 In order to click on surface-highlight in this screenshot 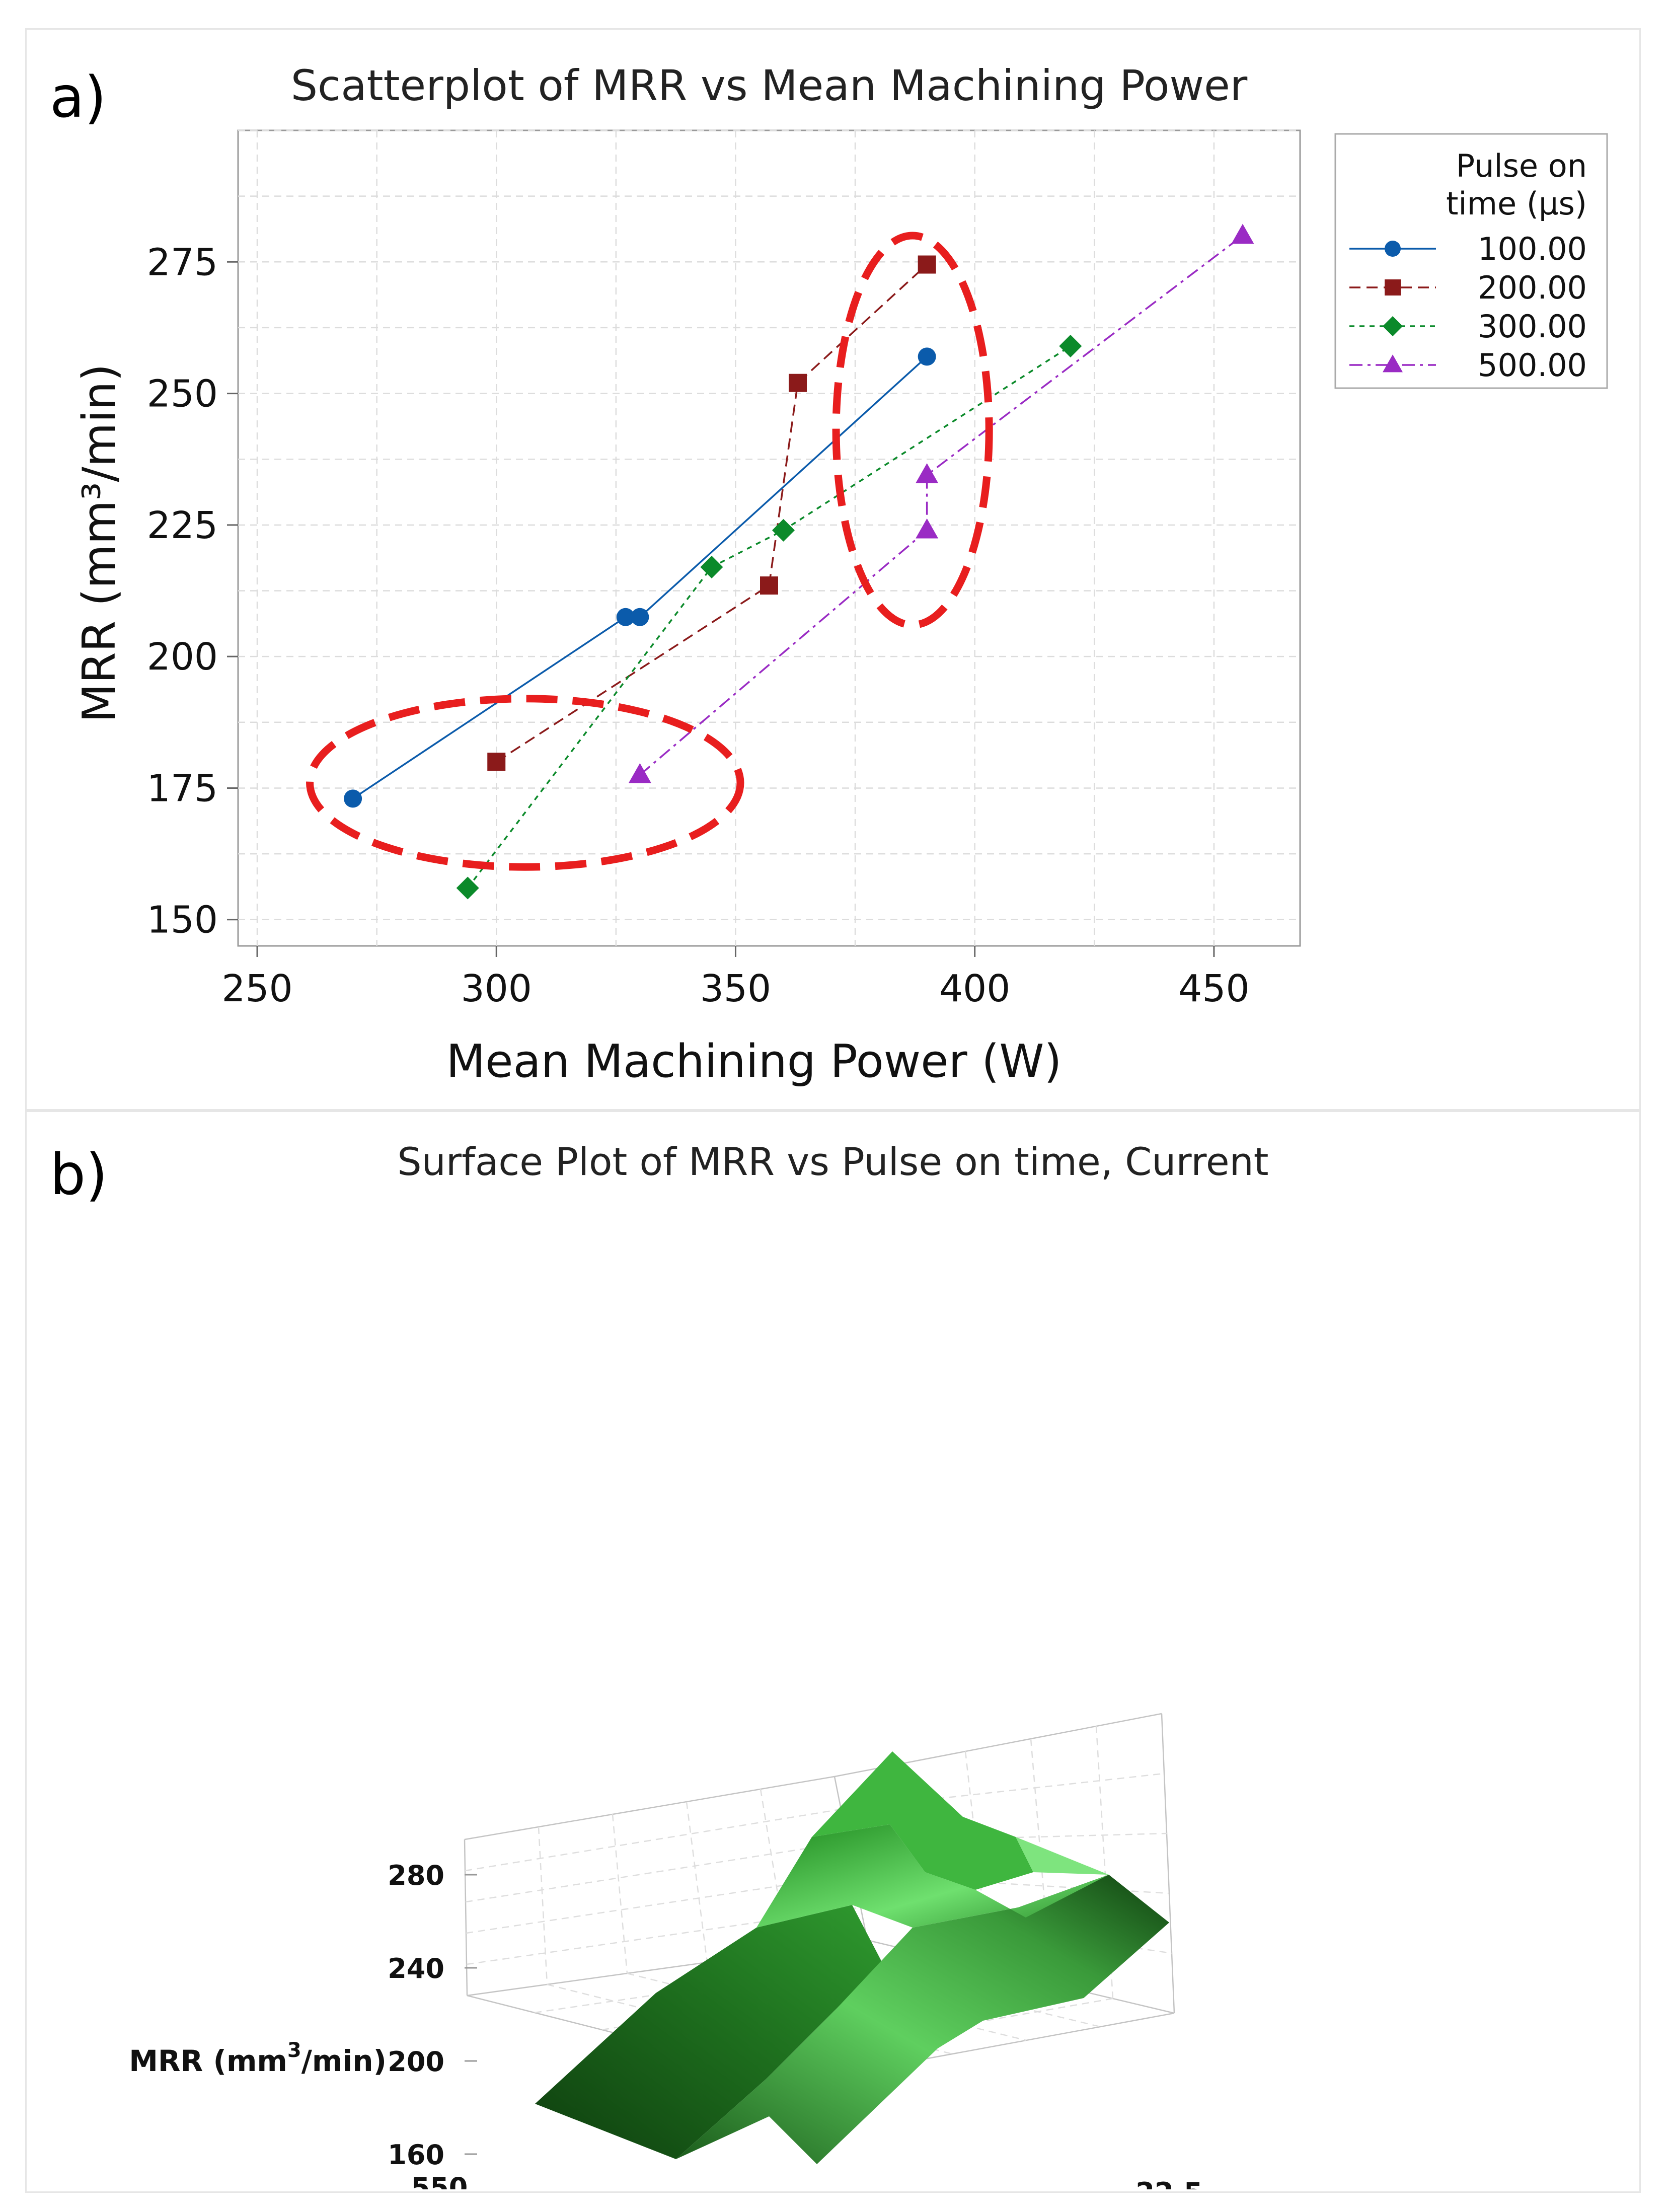, I will do `click(1063, 1856)`.